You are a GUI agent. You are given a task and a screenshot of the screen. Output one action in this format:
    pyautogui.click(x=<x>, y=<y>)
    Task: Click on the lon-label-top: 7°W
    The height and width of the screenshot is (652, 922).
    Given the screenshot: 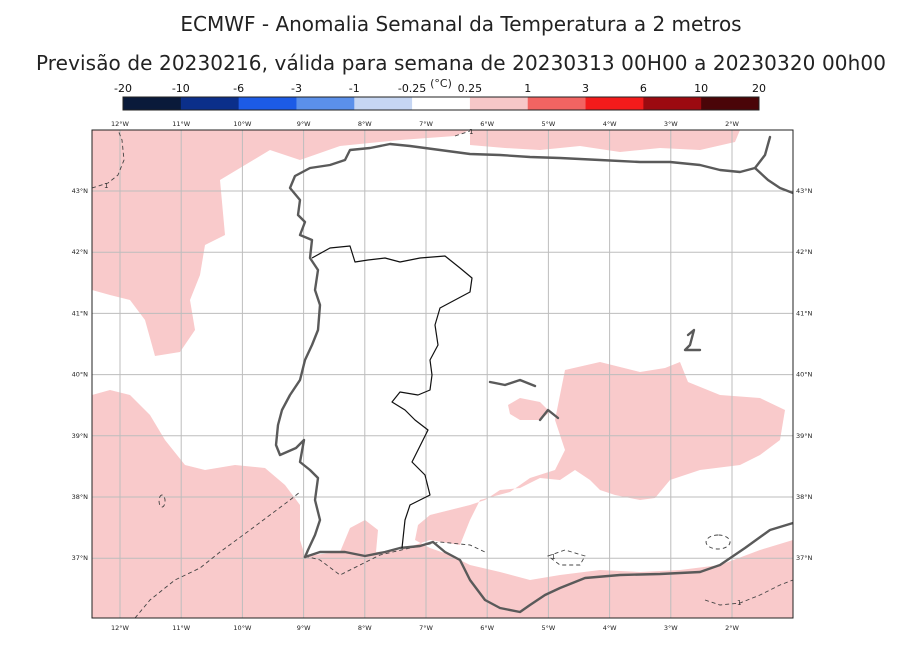 What is the action you would take?
    pyautogui.click(x=426, y=124)
    